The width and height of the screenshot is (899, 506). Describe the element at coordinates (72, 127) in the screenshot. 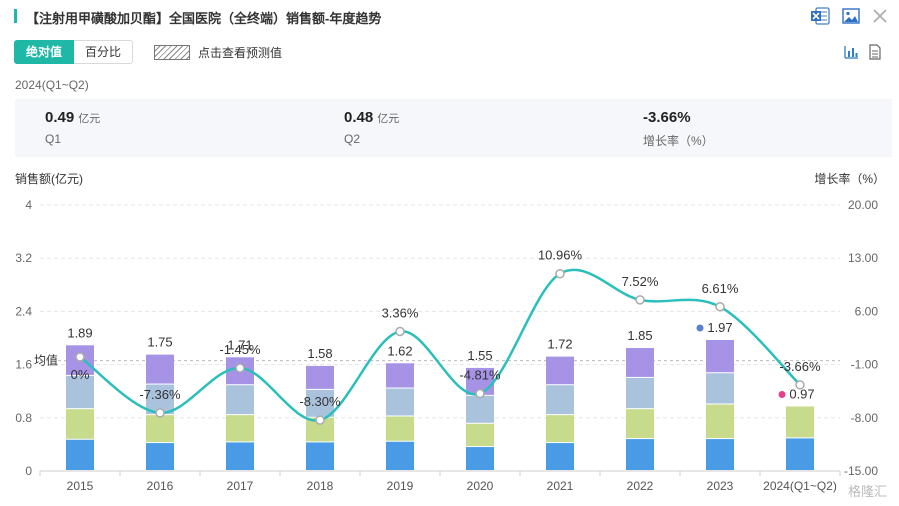

I see `stat-q1: 0.49 亿元 Q1` at that location.